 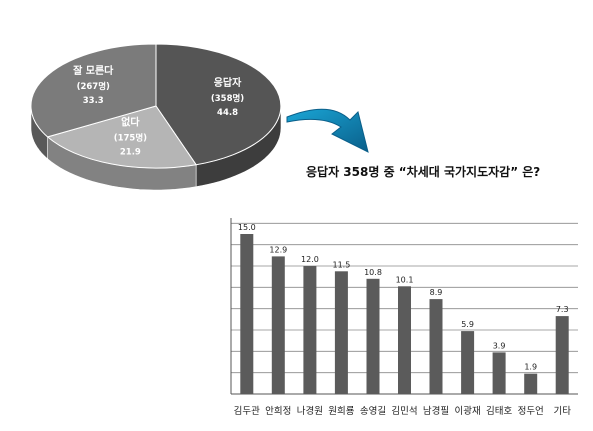 I want to click on bar-value-label: 8.9, so click(x=436, y=292).